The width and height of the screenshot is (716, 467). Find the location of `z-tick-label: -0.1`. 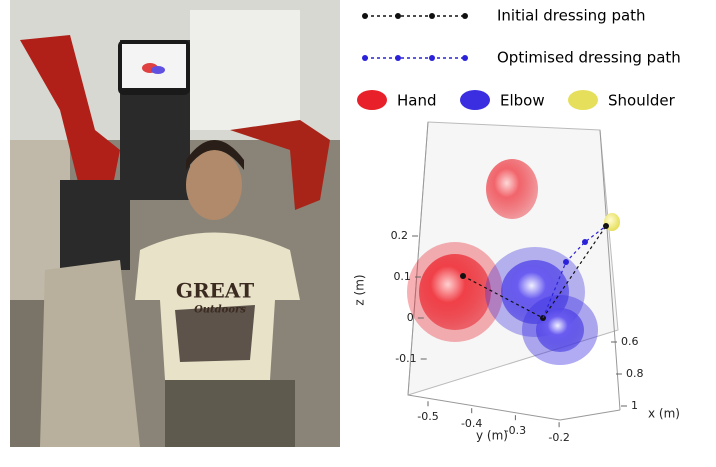

z-tick-label: -0.1 is located at coordinates (405, 358).